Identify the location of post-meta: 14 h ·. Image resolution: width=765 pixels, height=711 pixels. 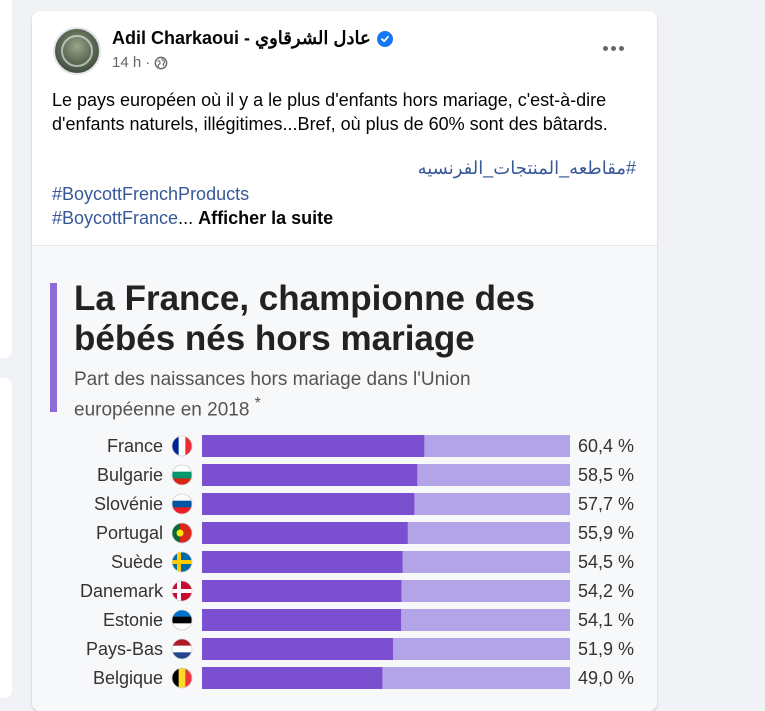
(140, 62).